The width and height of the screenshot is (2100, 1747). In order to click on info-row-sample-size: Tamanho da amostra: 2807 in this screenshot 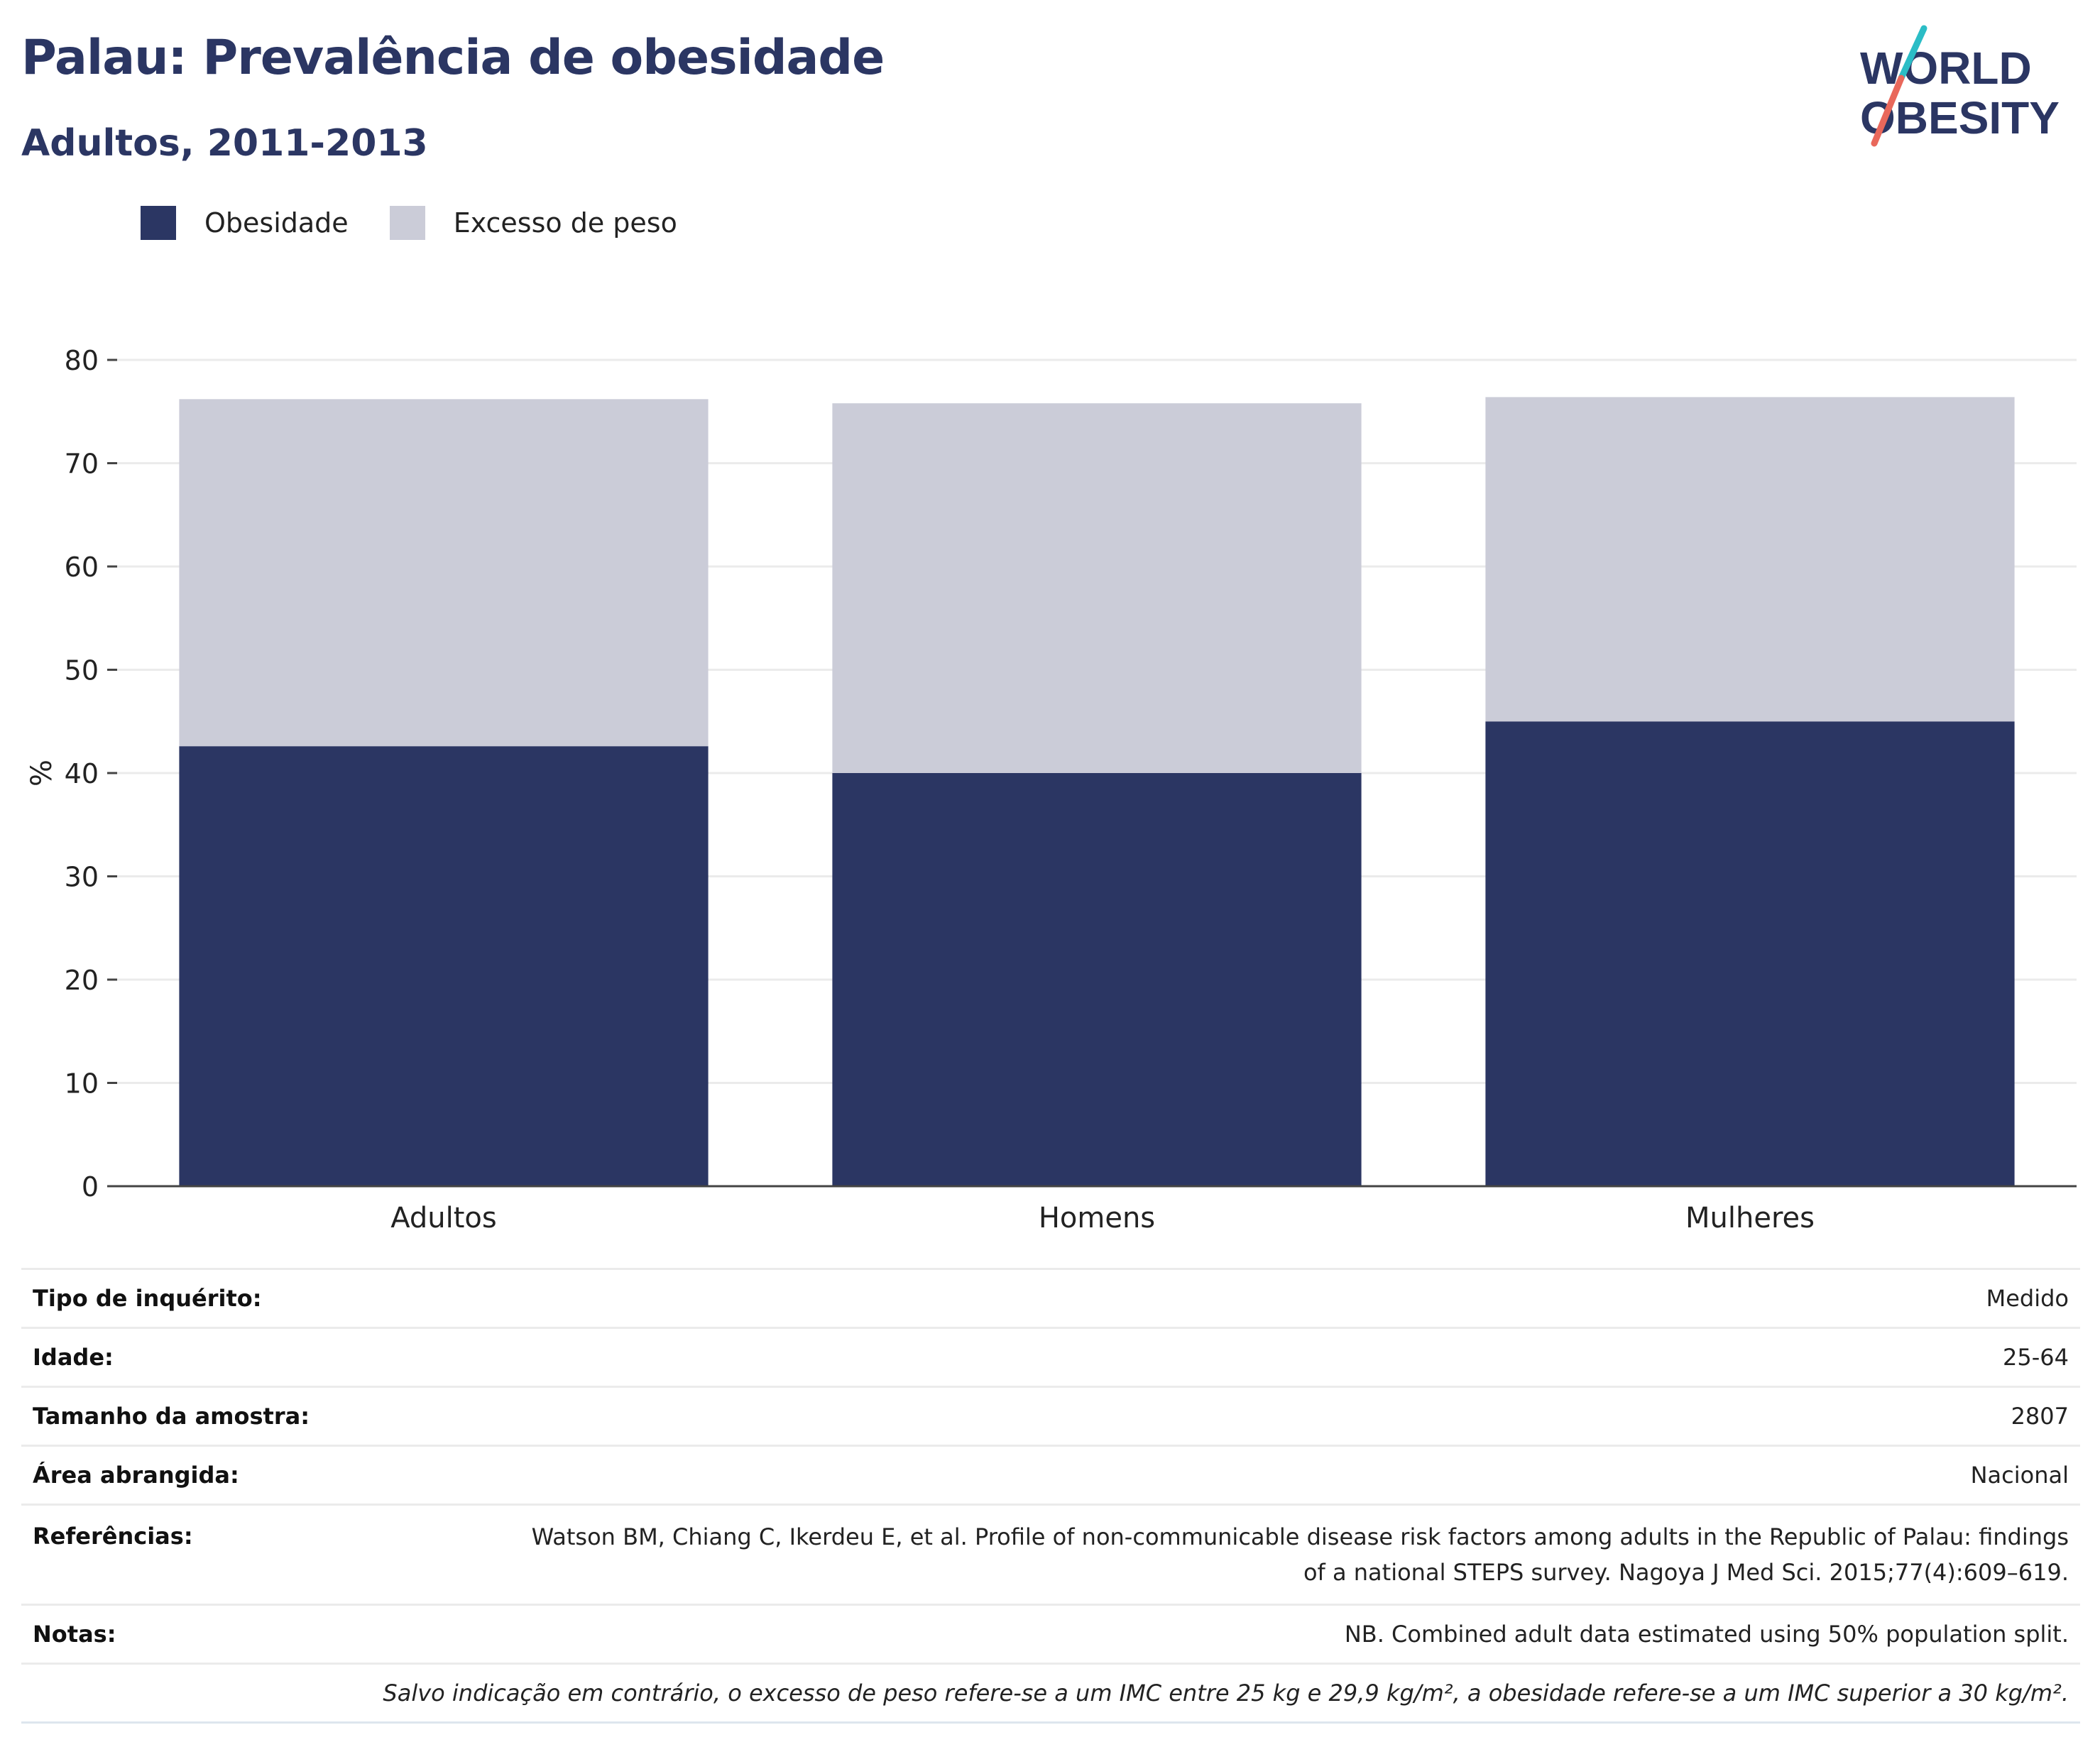, I will do `click(1050, 1416)`.